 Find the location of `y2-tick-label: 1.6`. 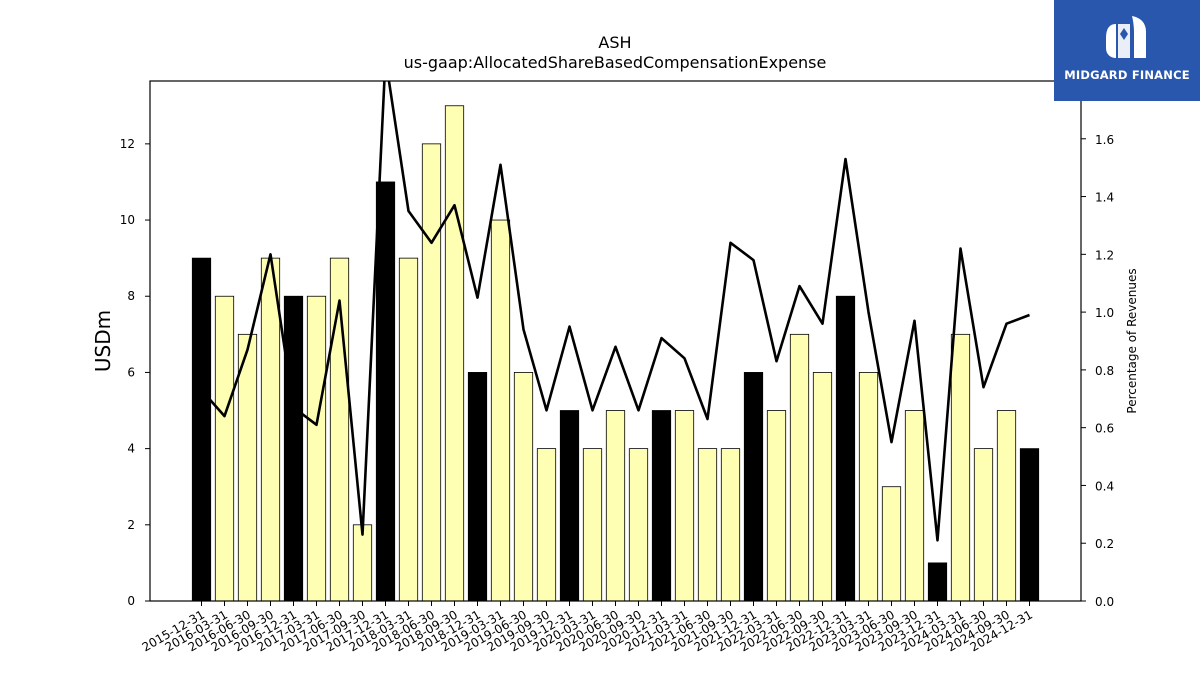

y2-tick-label: 1.6 is located at coordinates (1104, 140).